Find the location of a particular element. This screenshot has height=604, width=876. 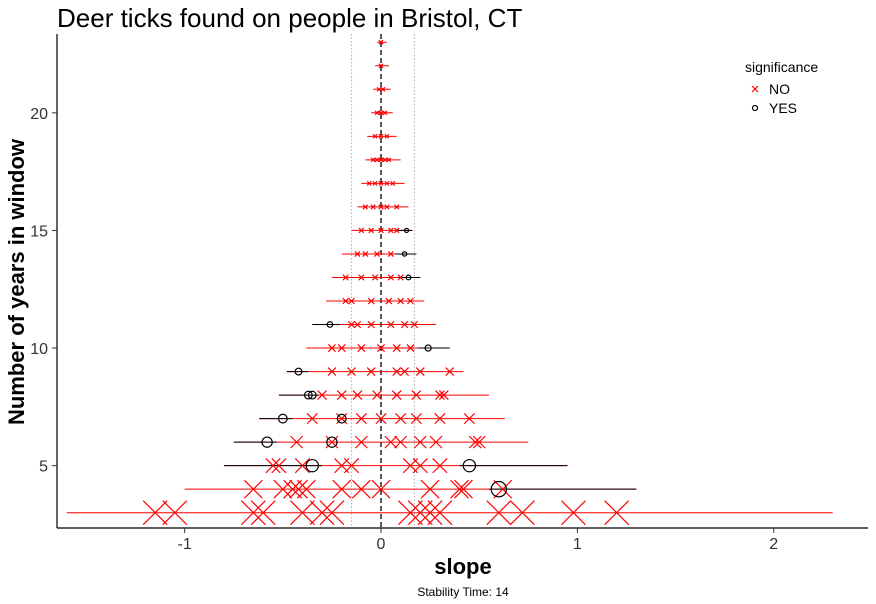

x-tick-label: 1 is located at coordinates (577, 544).